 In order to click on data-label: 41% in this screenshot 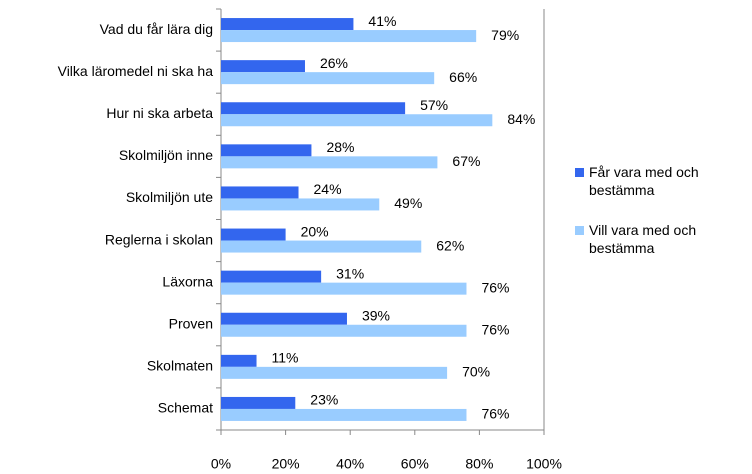, I will do `click(382, 21)`.